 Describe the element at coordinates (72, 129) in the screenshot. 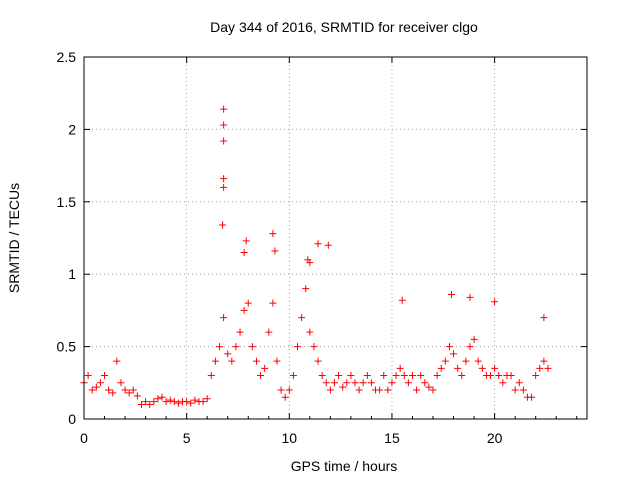

I see `y-tick-label: 2` at that location.